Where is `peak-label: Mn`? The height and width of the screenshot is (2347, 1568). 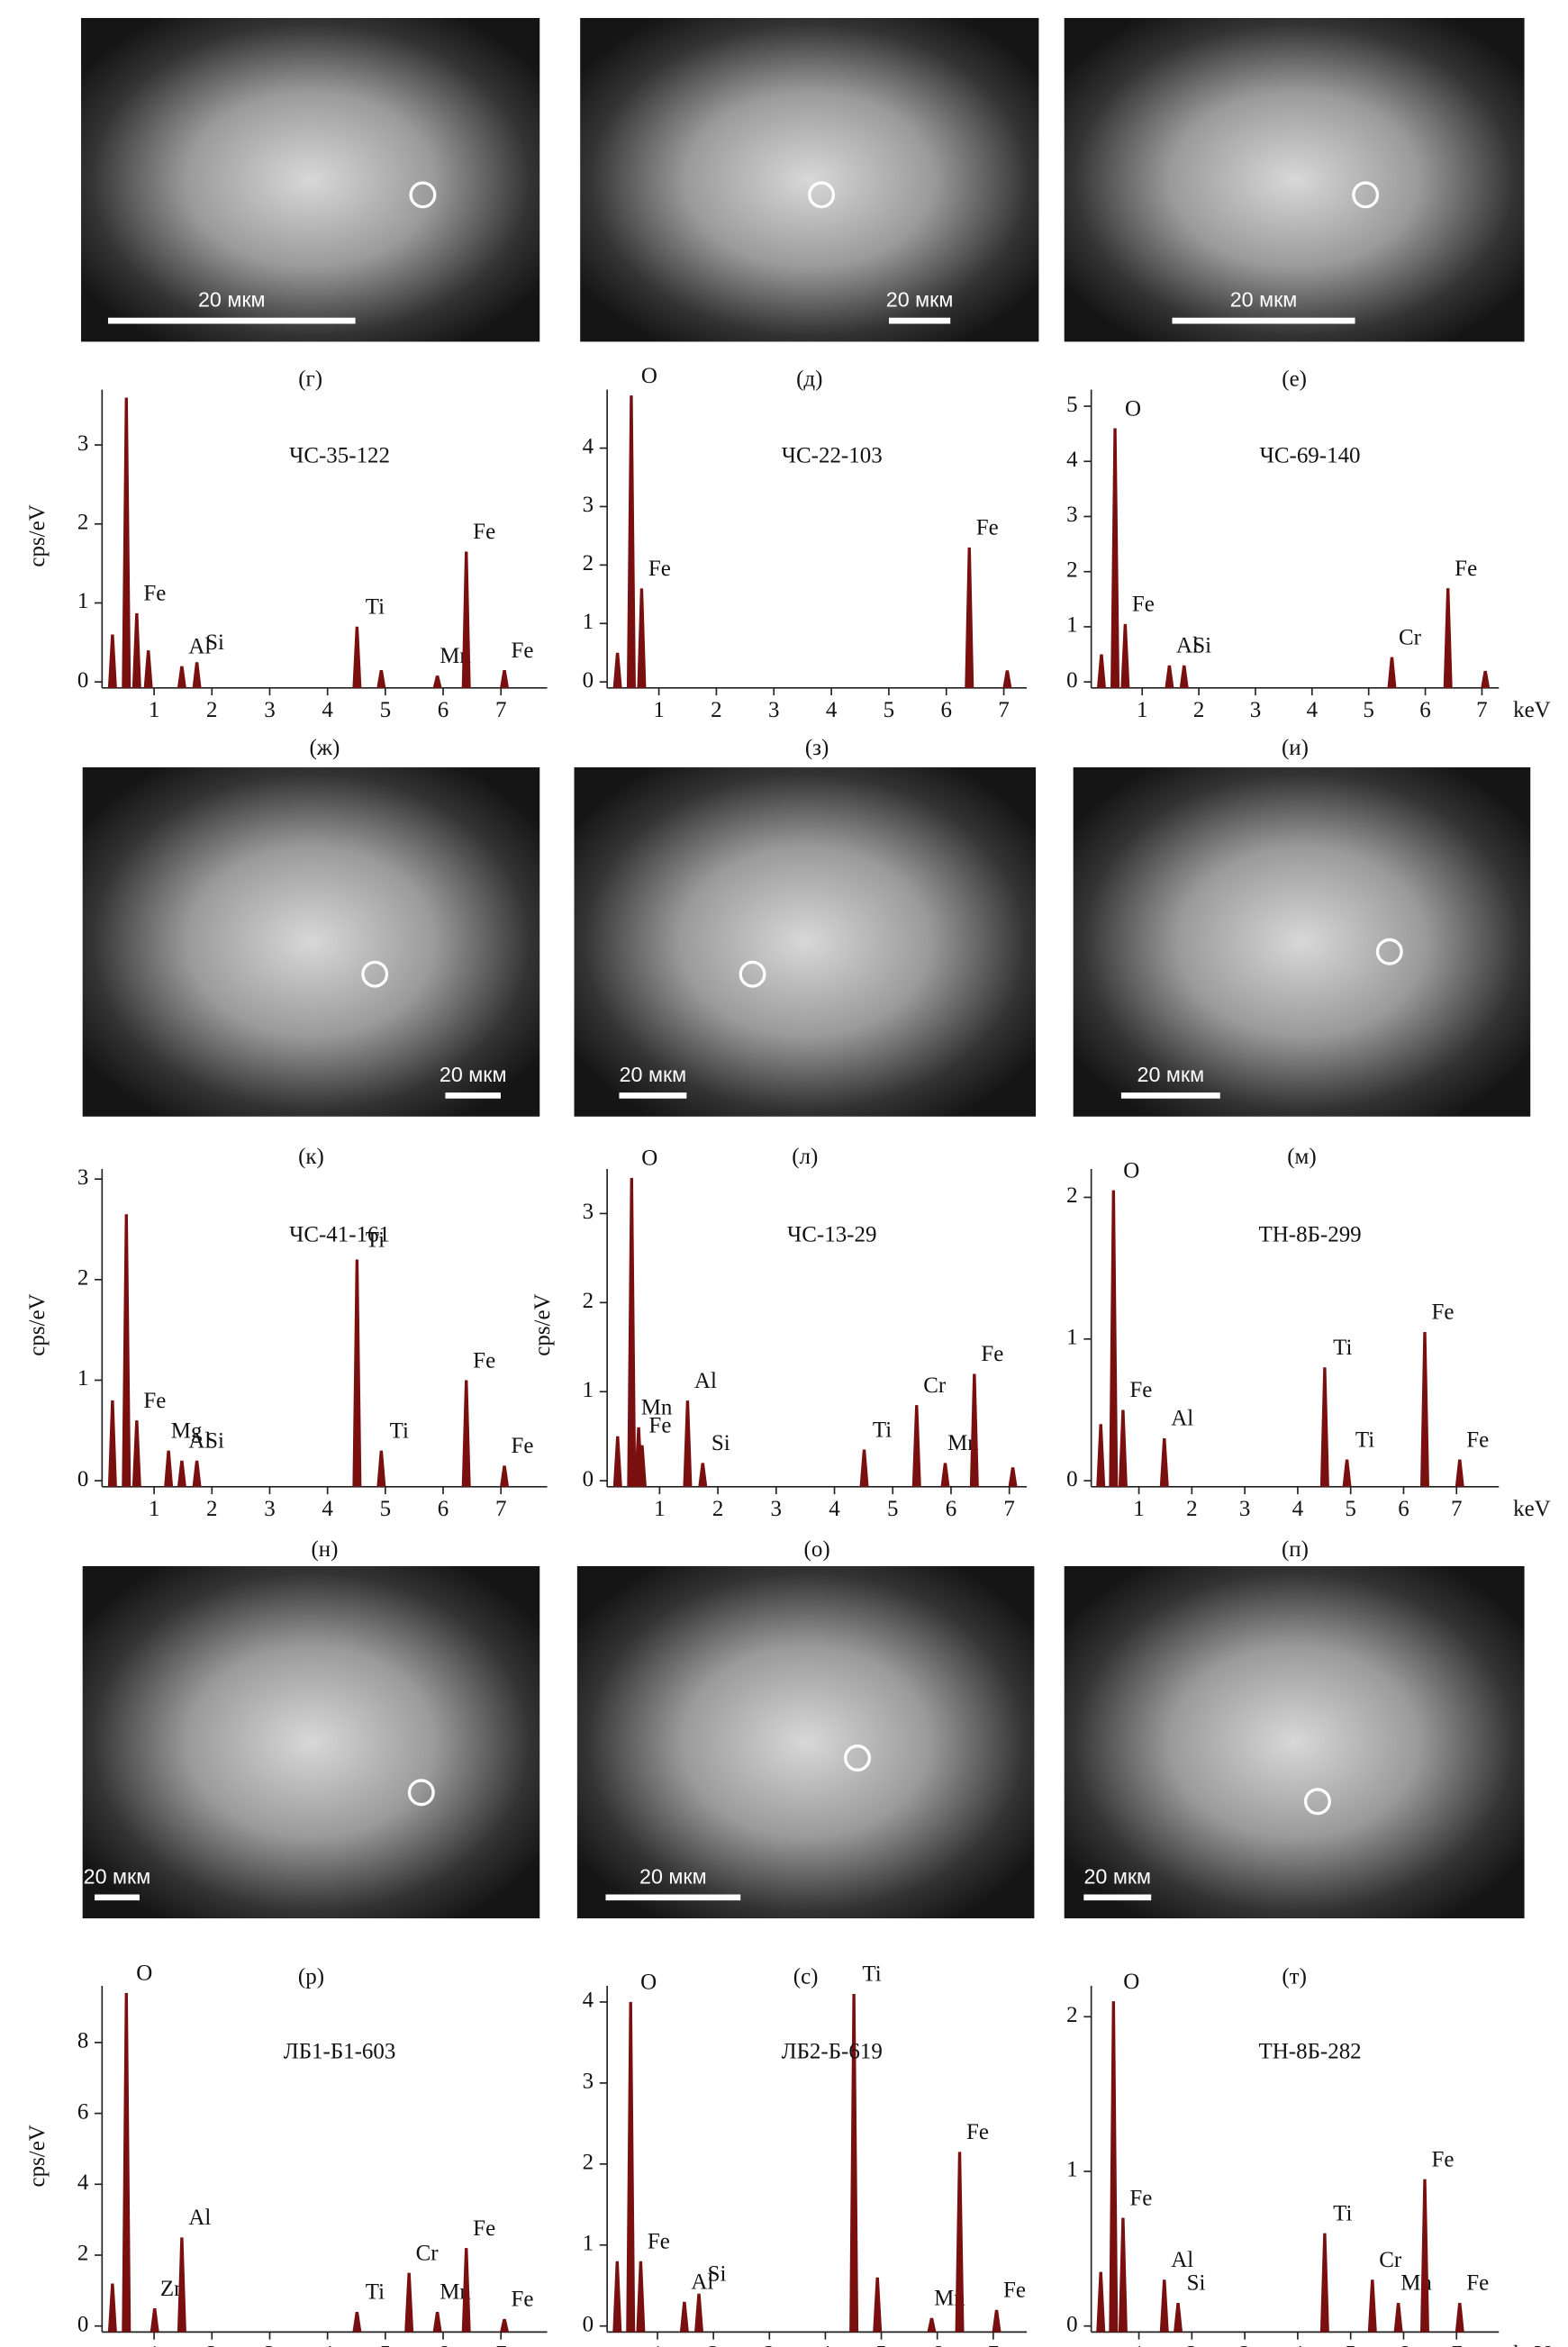 peak-label: Mn is located at coordinates (657, 1408).